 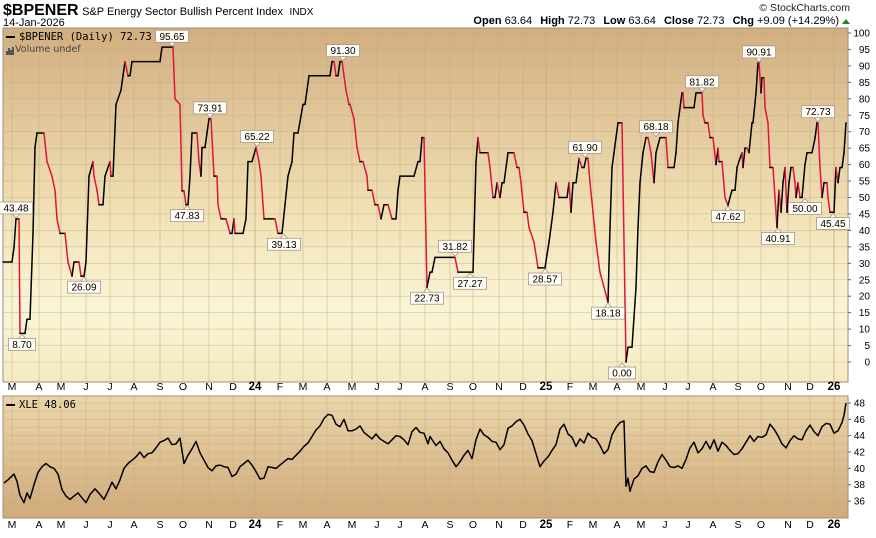 I want to click on svg-text: 31.82, so click(x=454, y=247).